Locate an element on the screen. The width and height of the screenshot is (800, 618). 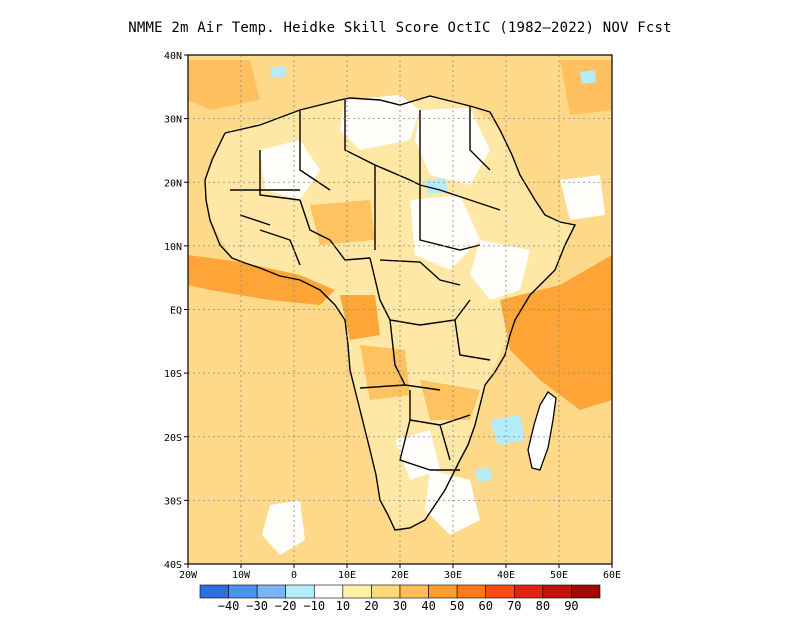
lon-label: 10W is located at coordinates (241, 575).